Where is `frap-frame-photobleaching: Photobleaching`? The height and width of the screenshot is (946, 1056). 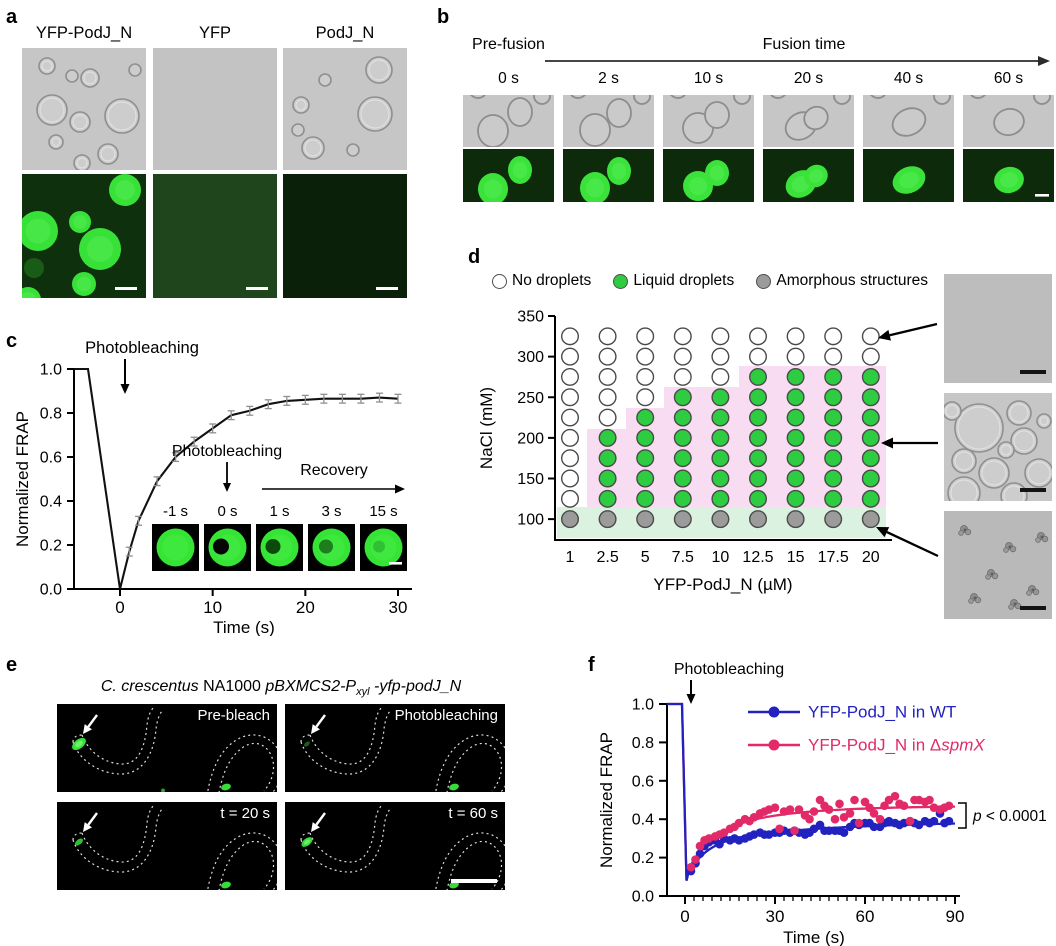
frap-frame-photobleaching: Photobleaching is located at coordinates (395, 748).